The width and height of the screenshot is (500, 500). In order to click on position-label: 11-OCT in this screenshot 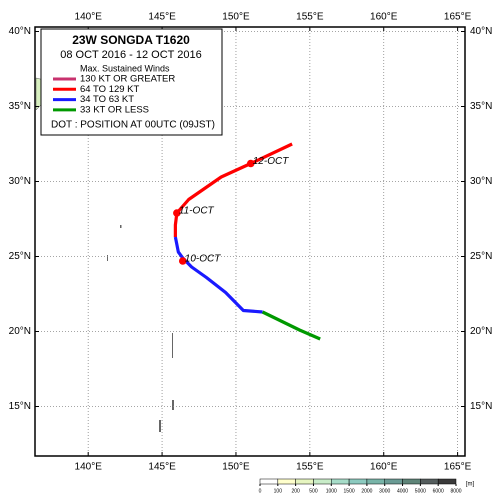, I will do `click(197, 211)`.